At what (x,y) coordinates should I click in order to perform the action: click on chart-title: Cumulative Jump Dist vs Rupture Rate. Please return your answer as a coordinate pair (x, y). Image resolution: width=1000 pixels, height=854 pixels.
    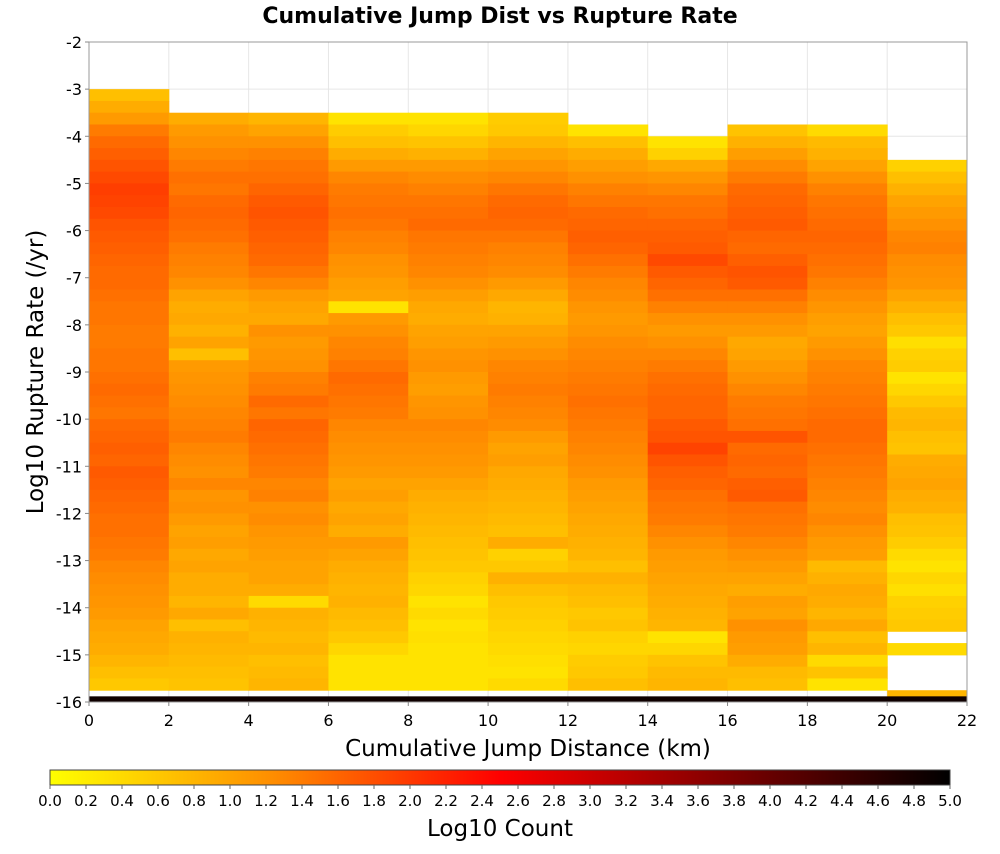
    Looking at the image, I should click on (499, 16).